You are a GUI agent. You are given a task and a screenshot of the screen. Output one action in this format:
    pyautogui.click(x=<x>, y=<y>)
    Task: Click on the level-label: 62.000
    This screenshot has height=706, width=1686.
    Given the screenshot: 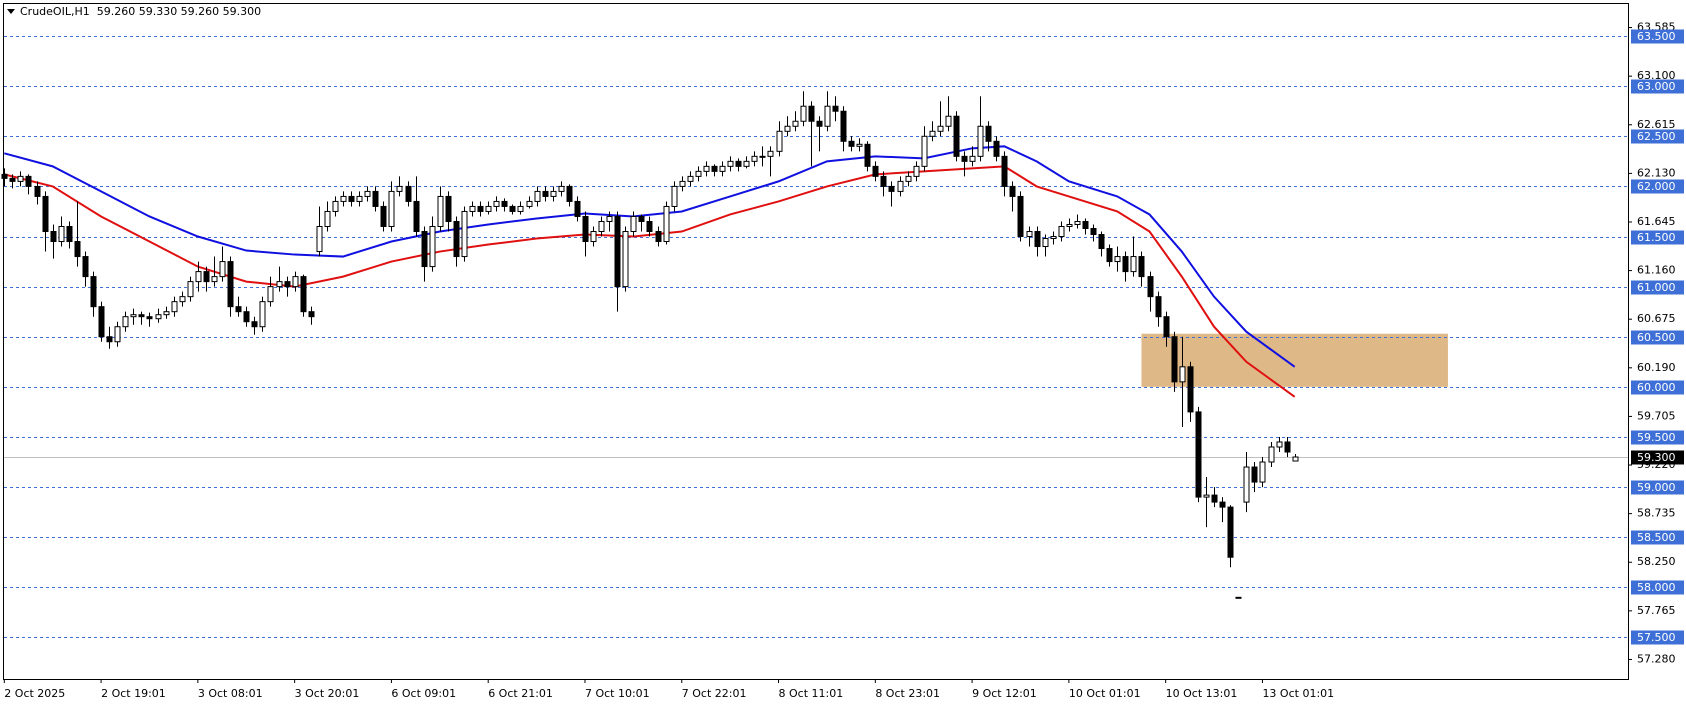 What is the action you would take?
    pyautogui.click(x=1656, y=186)
    